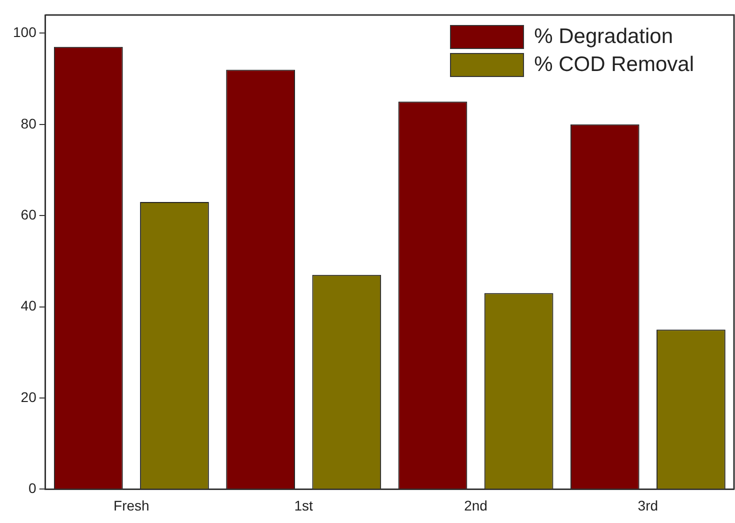  I want to click on x-tick-label: 3rd, so click(648, 505).